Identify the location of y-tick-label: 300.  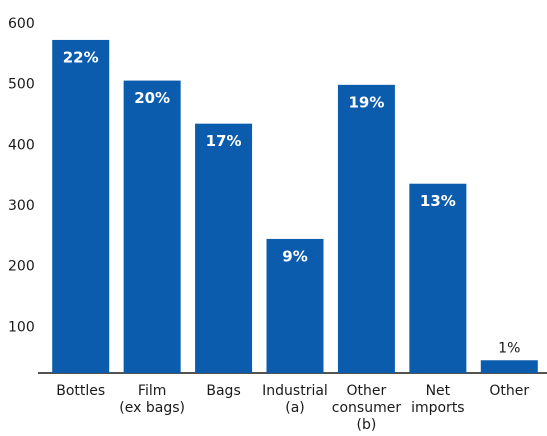
(21, 206).